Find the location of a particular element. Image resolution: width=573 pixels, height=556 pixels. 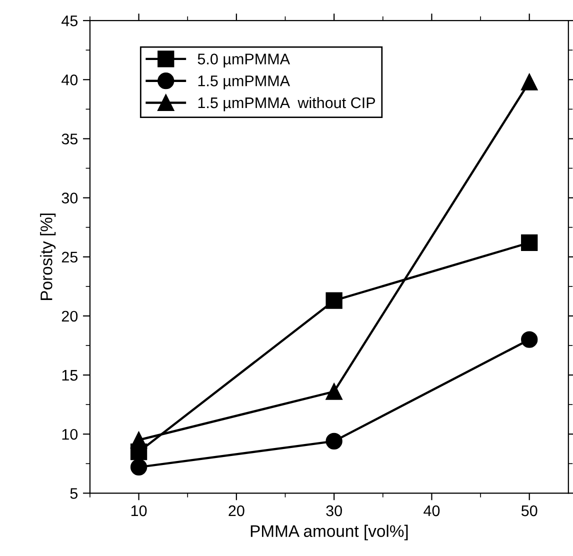

x-tick-label: 40 is located at coordinates (432, 510).